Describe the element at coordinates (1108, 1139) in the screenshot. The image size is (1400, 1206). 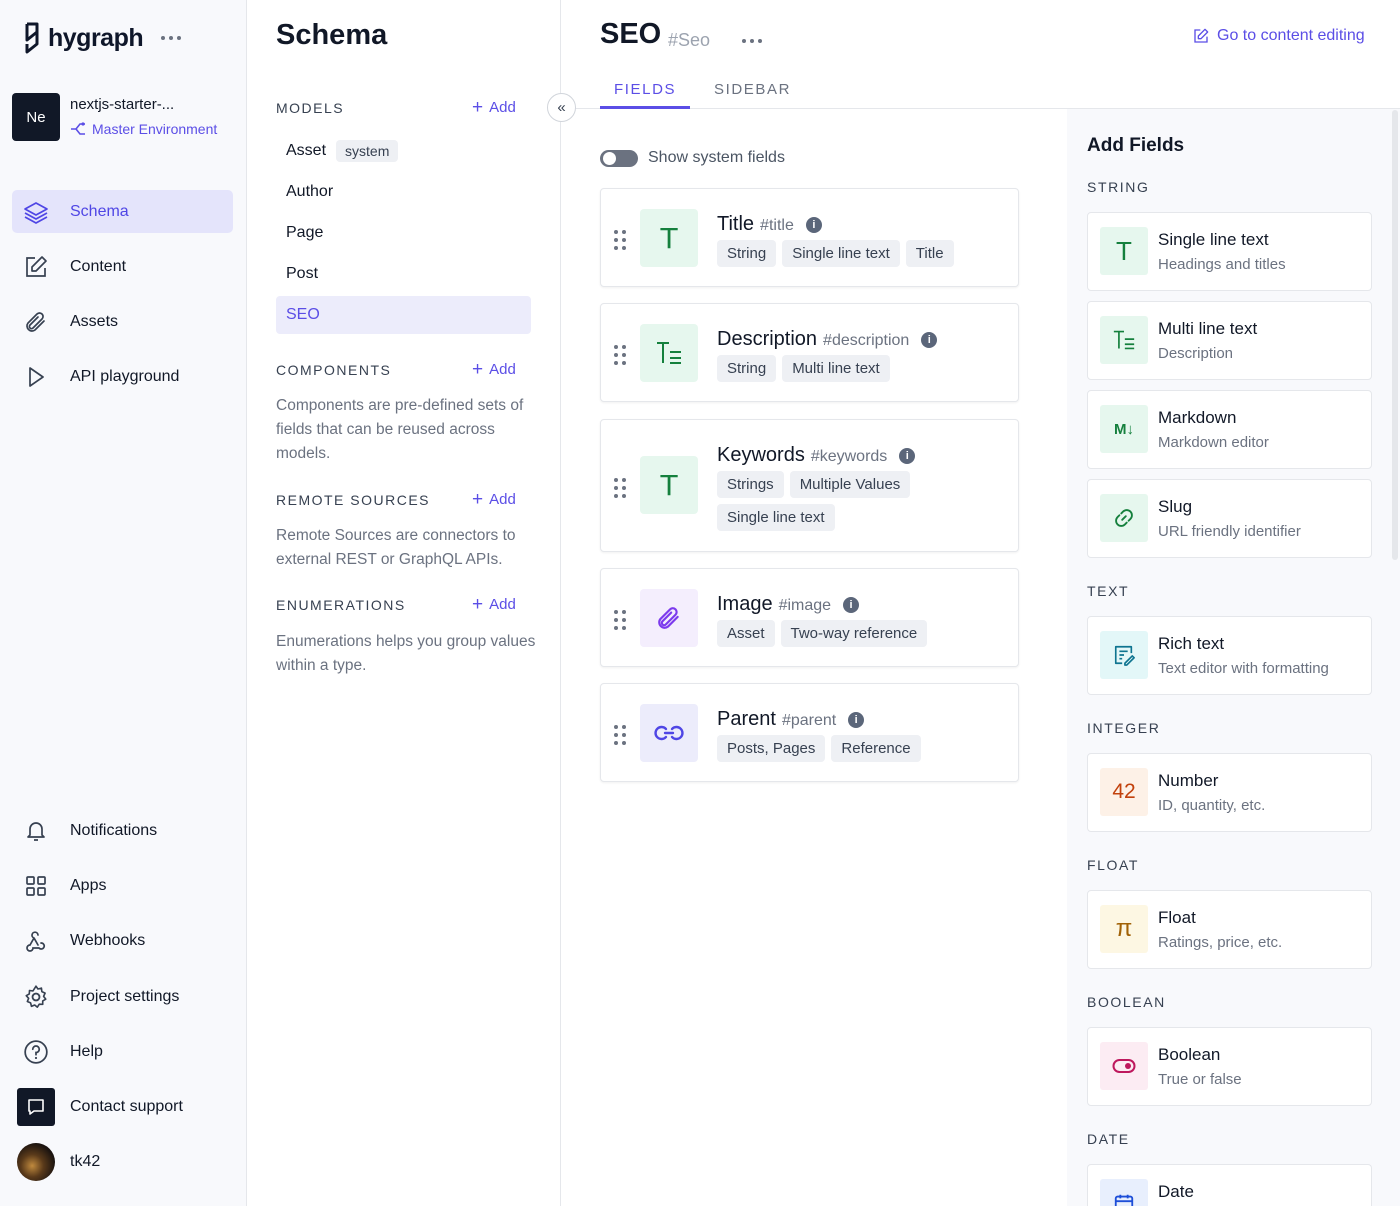
I see `category-date: DATE` at that location.